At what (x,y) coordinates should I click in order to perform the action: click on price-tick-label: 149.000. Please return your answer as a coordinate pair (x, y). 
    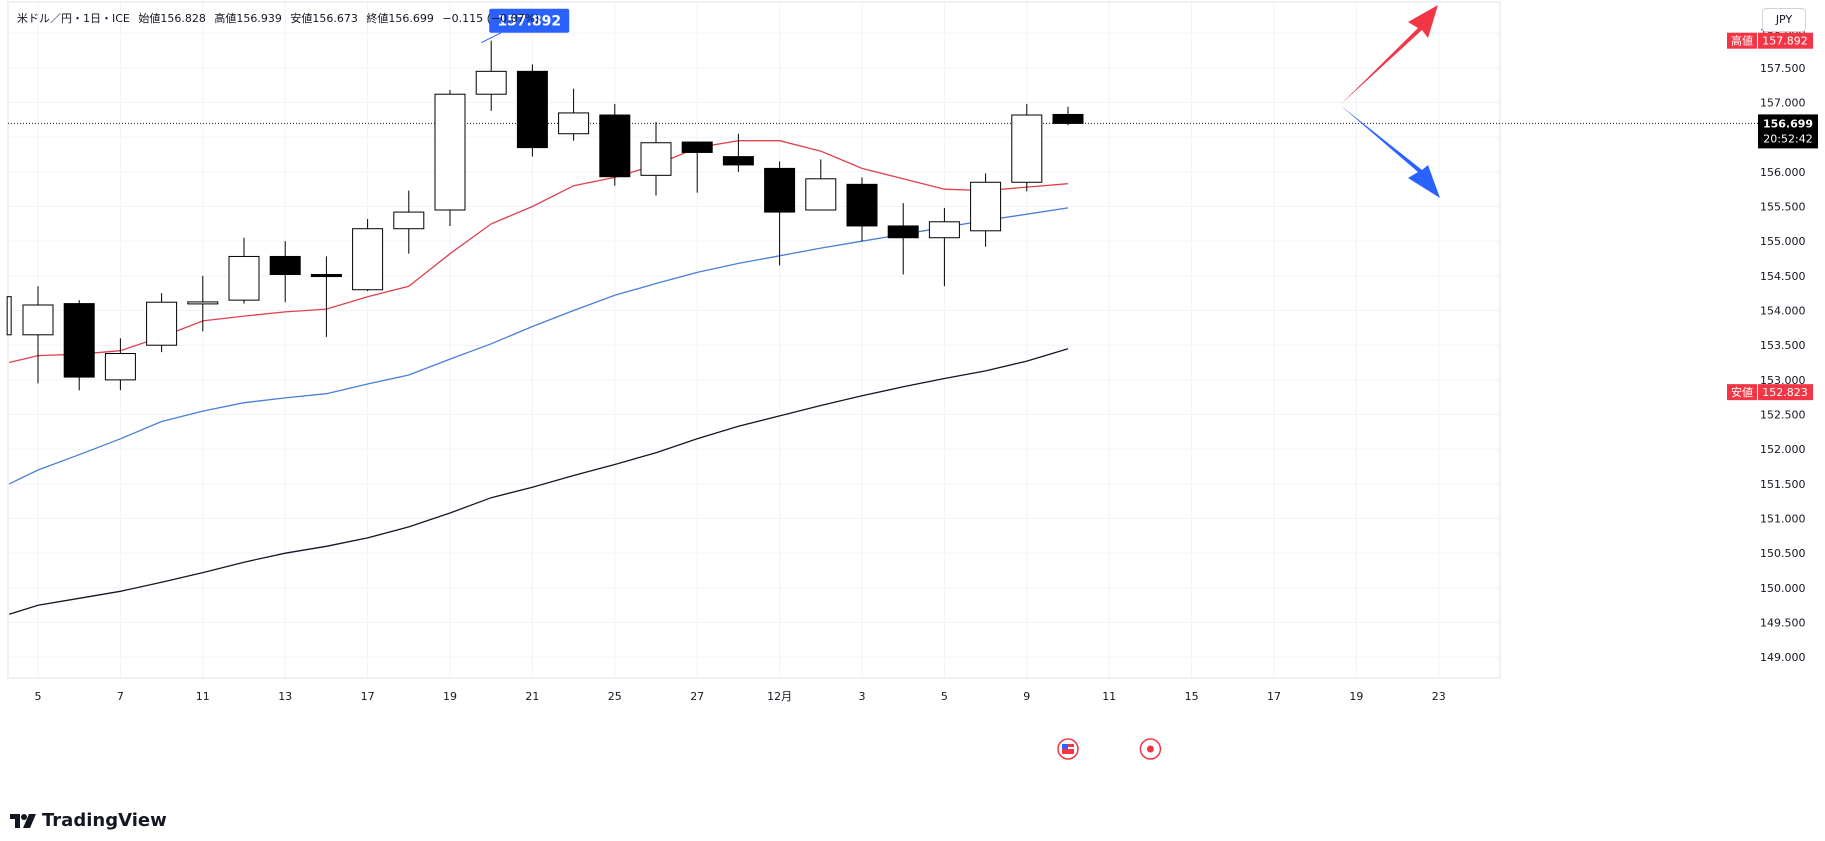
    Looking at the image, I should click on (1783, 657).